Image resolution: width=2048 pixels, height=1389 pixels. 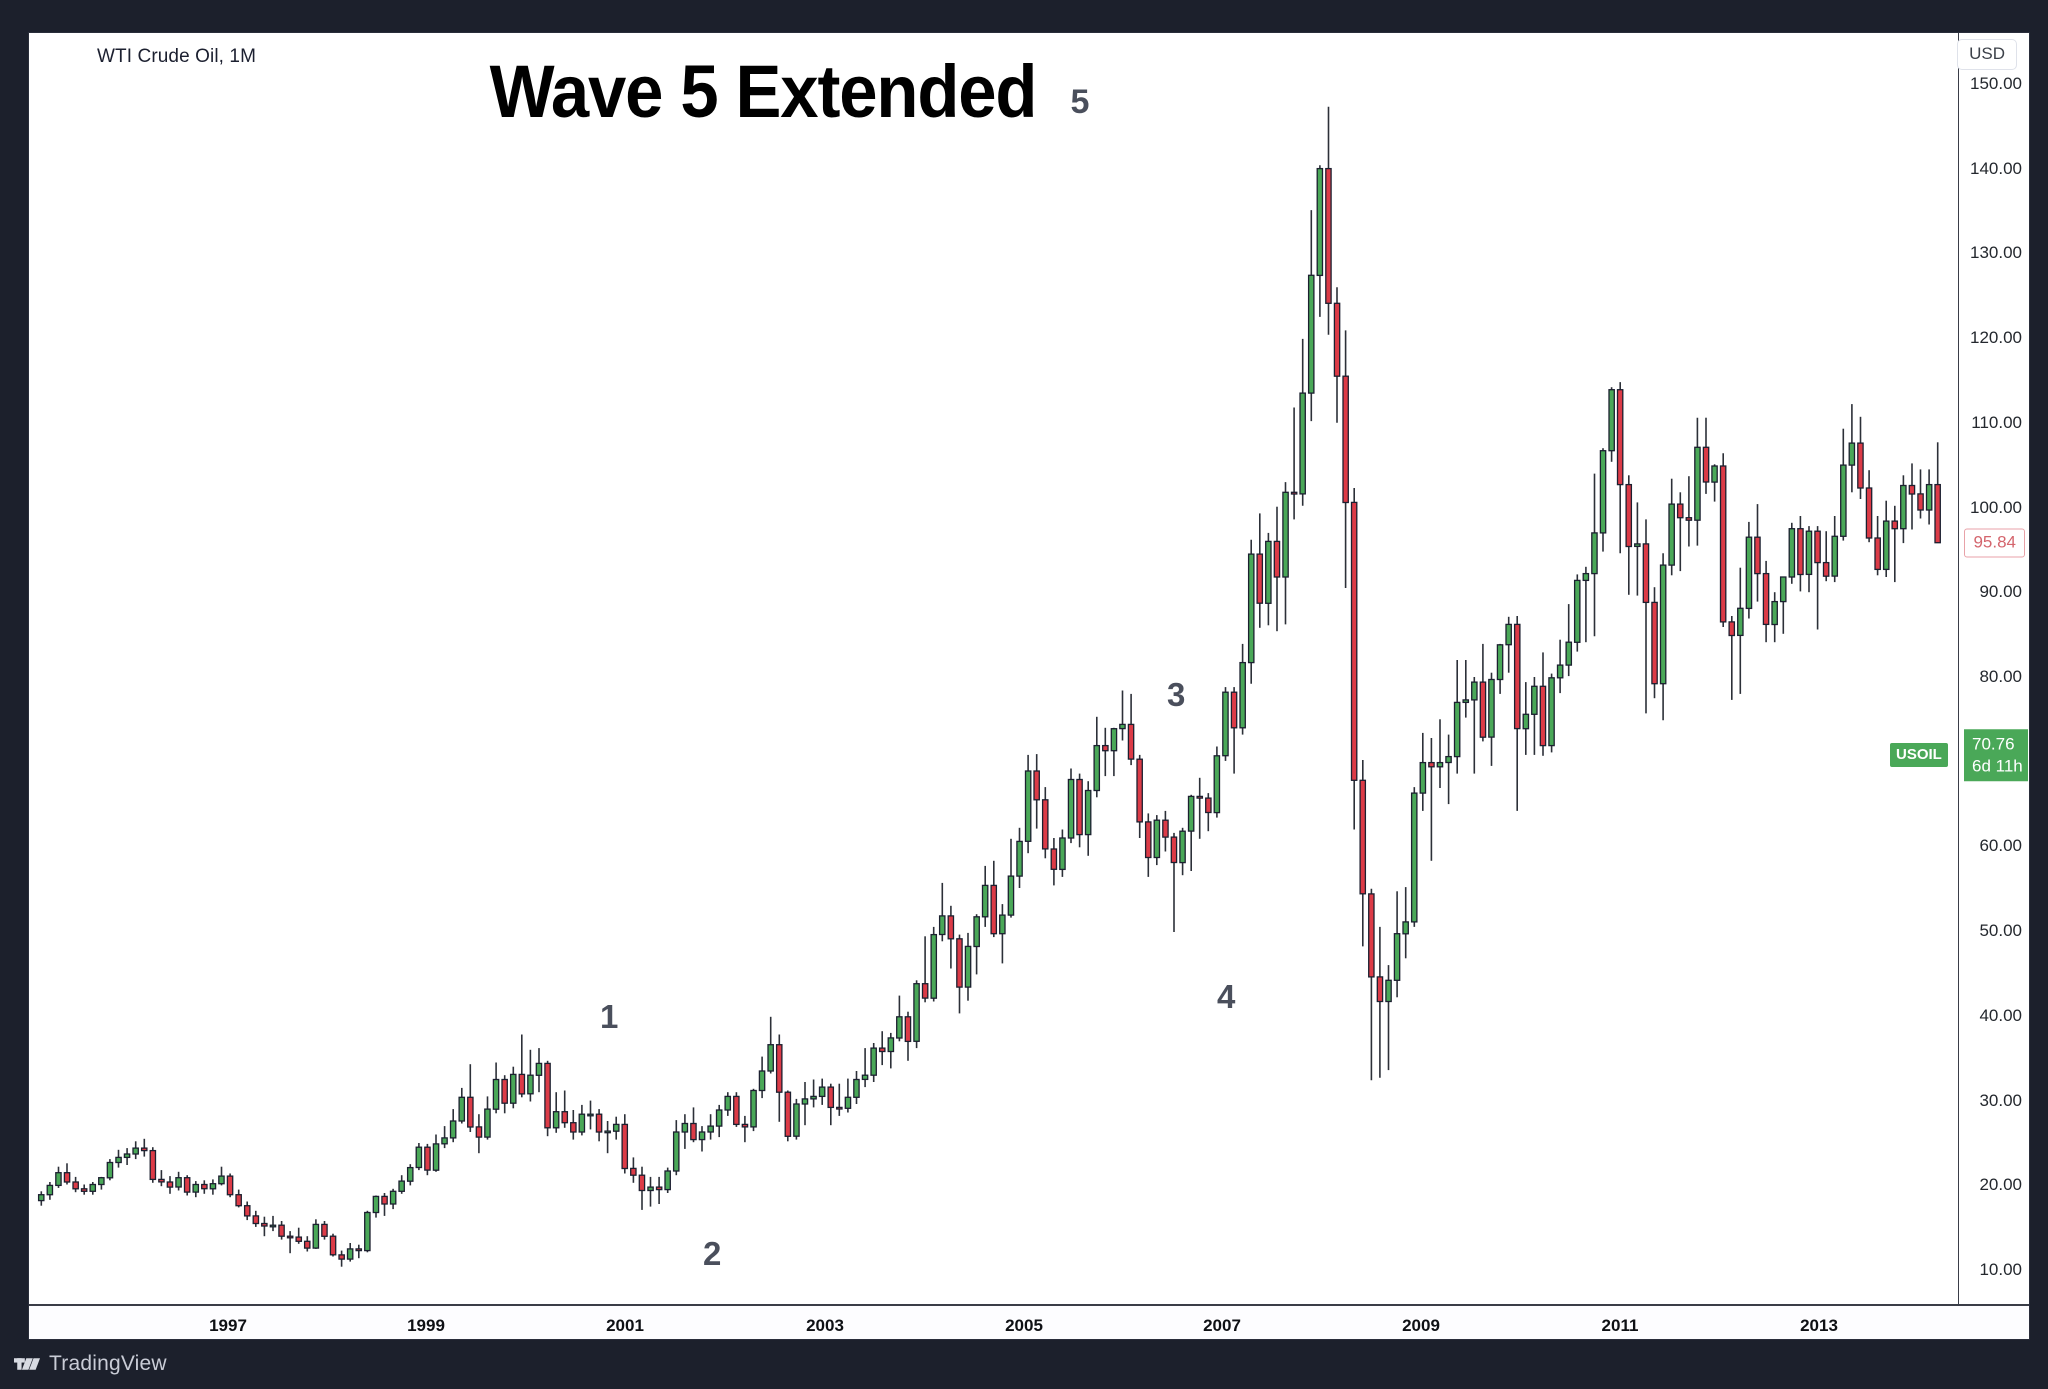 What do you see at coordinates (712, 1253) in the screenshot?
I see `wave-label-2: 2` at bounding box center [712, 1253].